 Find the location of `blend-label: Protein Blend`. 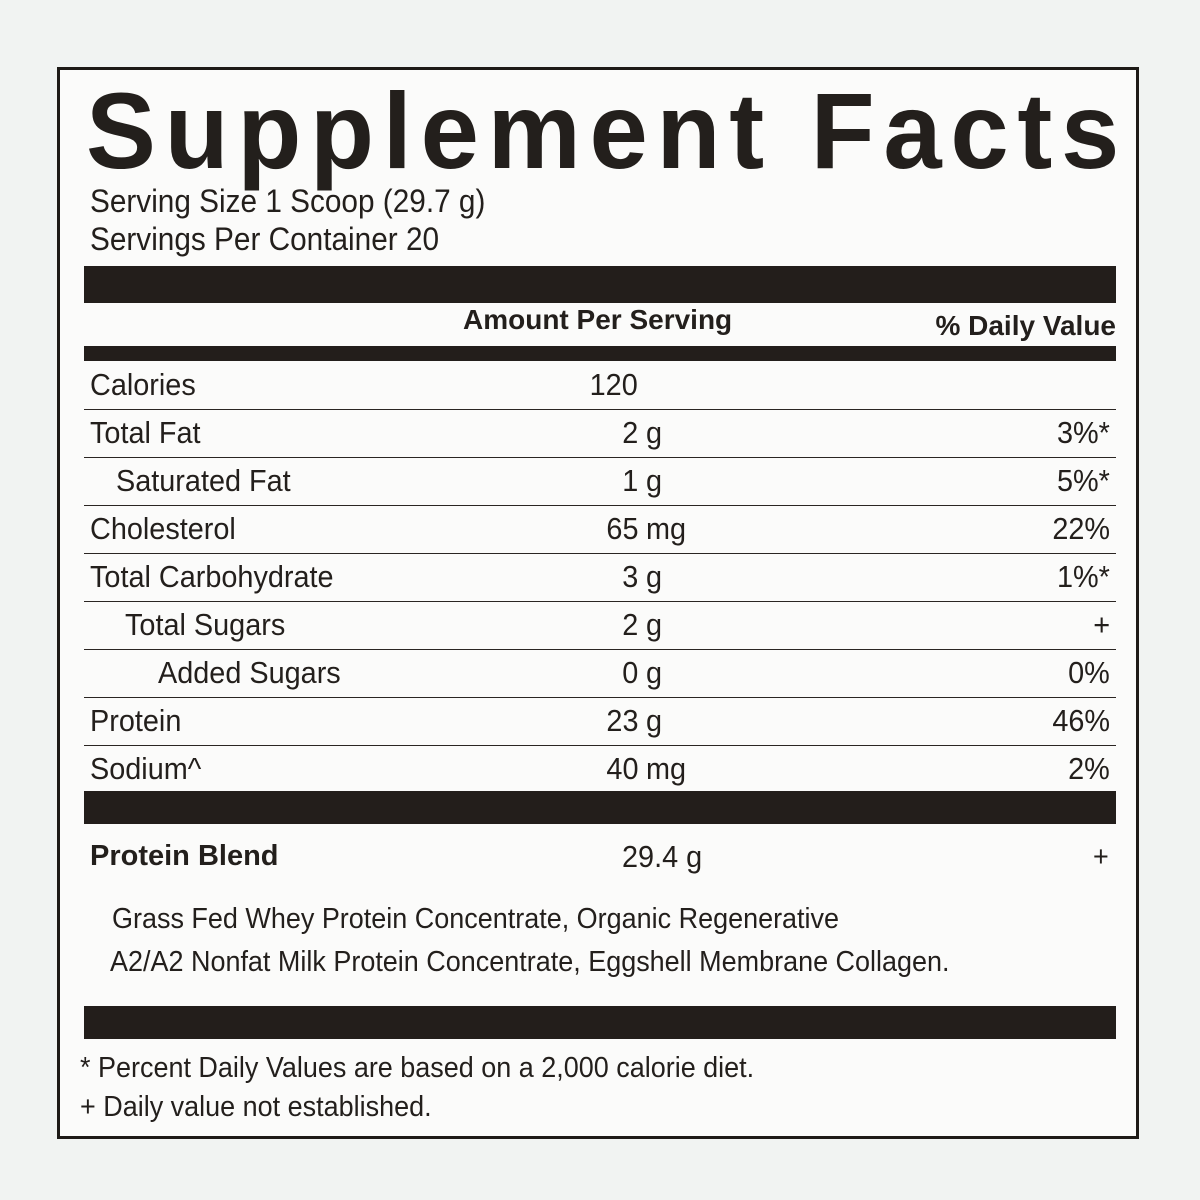

blend-label: Protein Blend is located at coordinates (184, 856).